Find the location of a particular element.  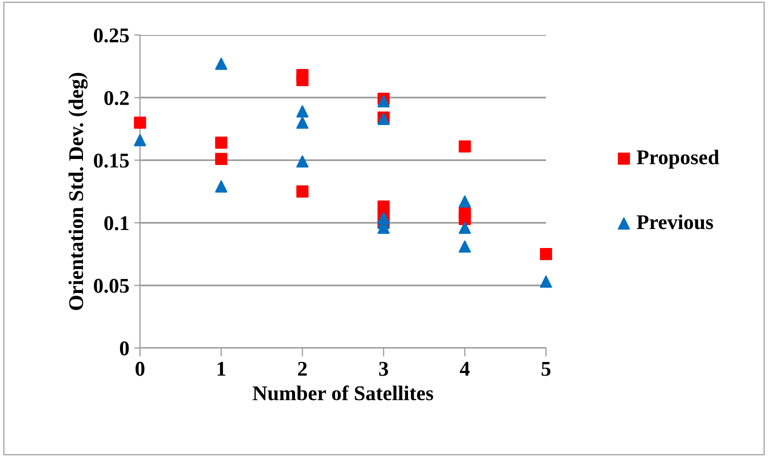

legend-label: Previous is located at coordinates (675, 222).